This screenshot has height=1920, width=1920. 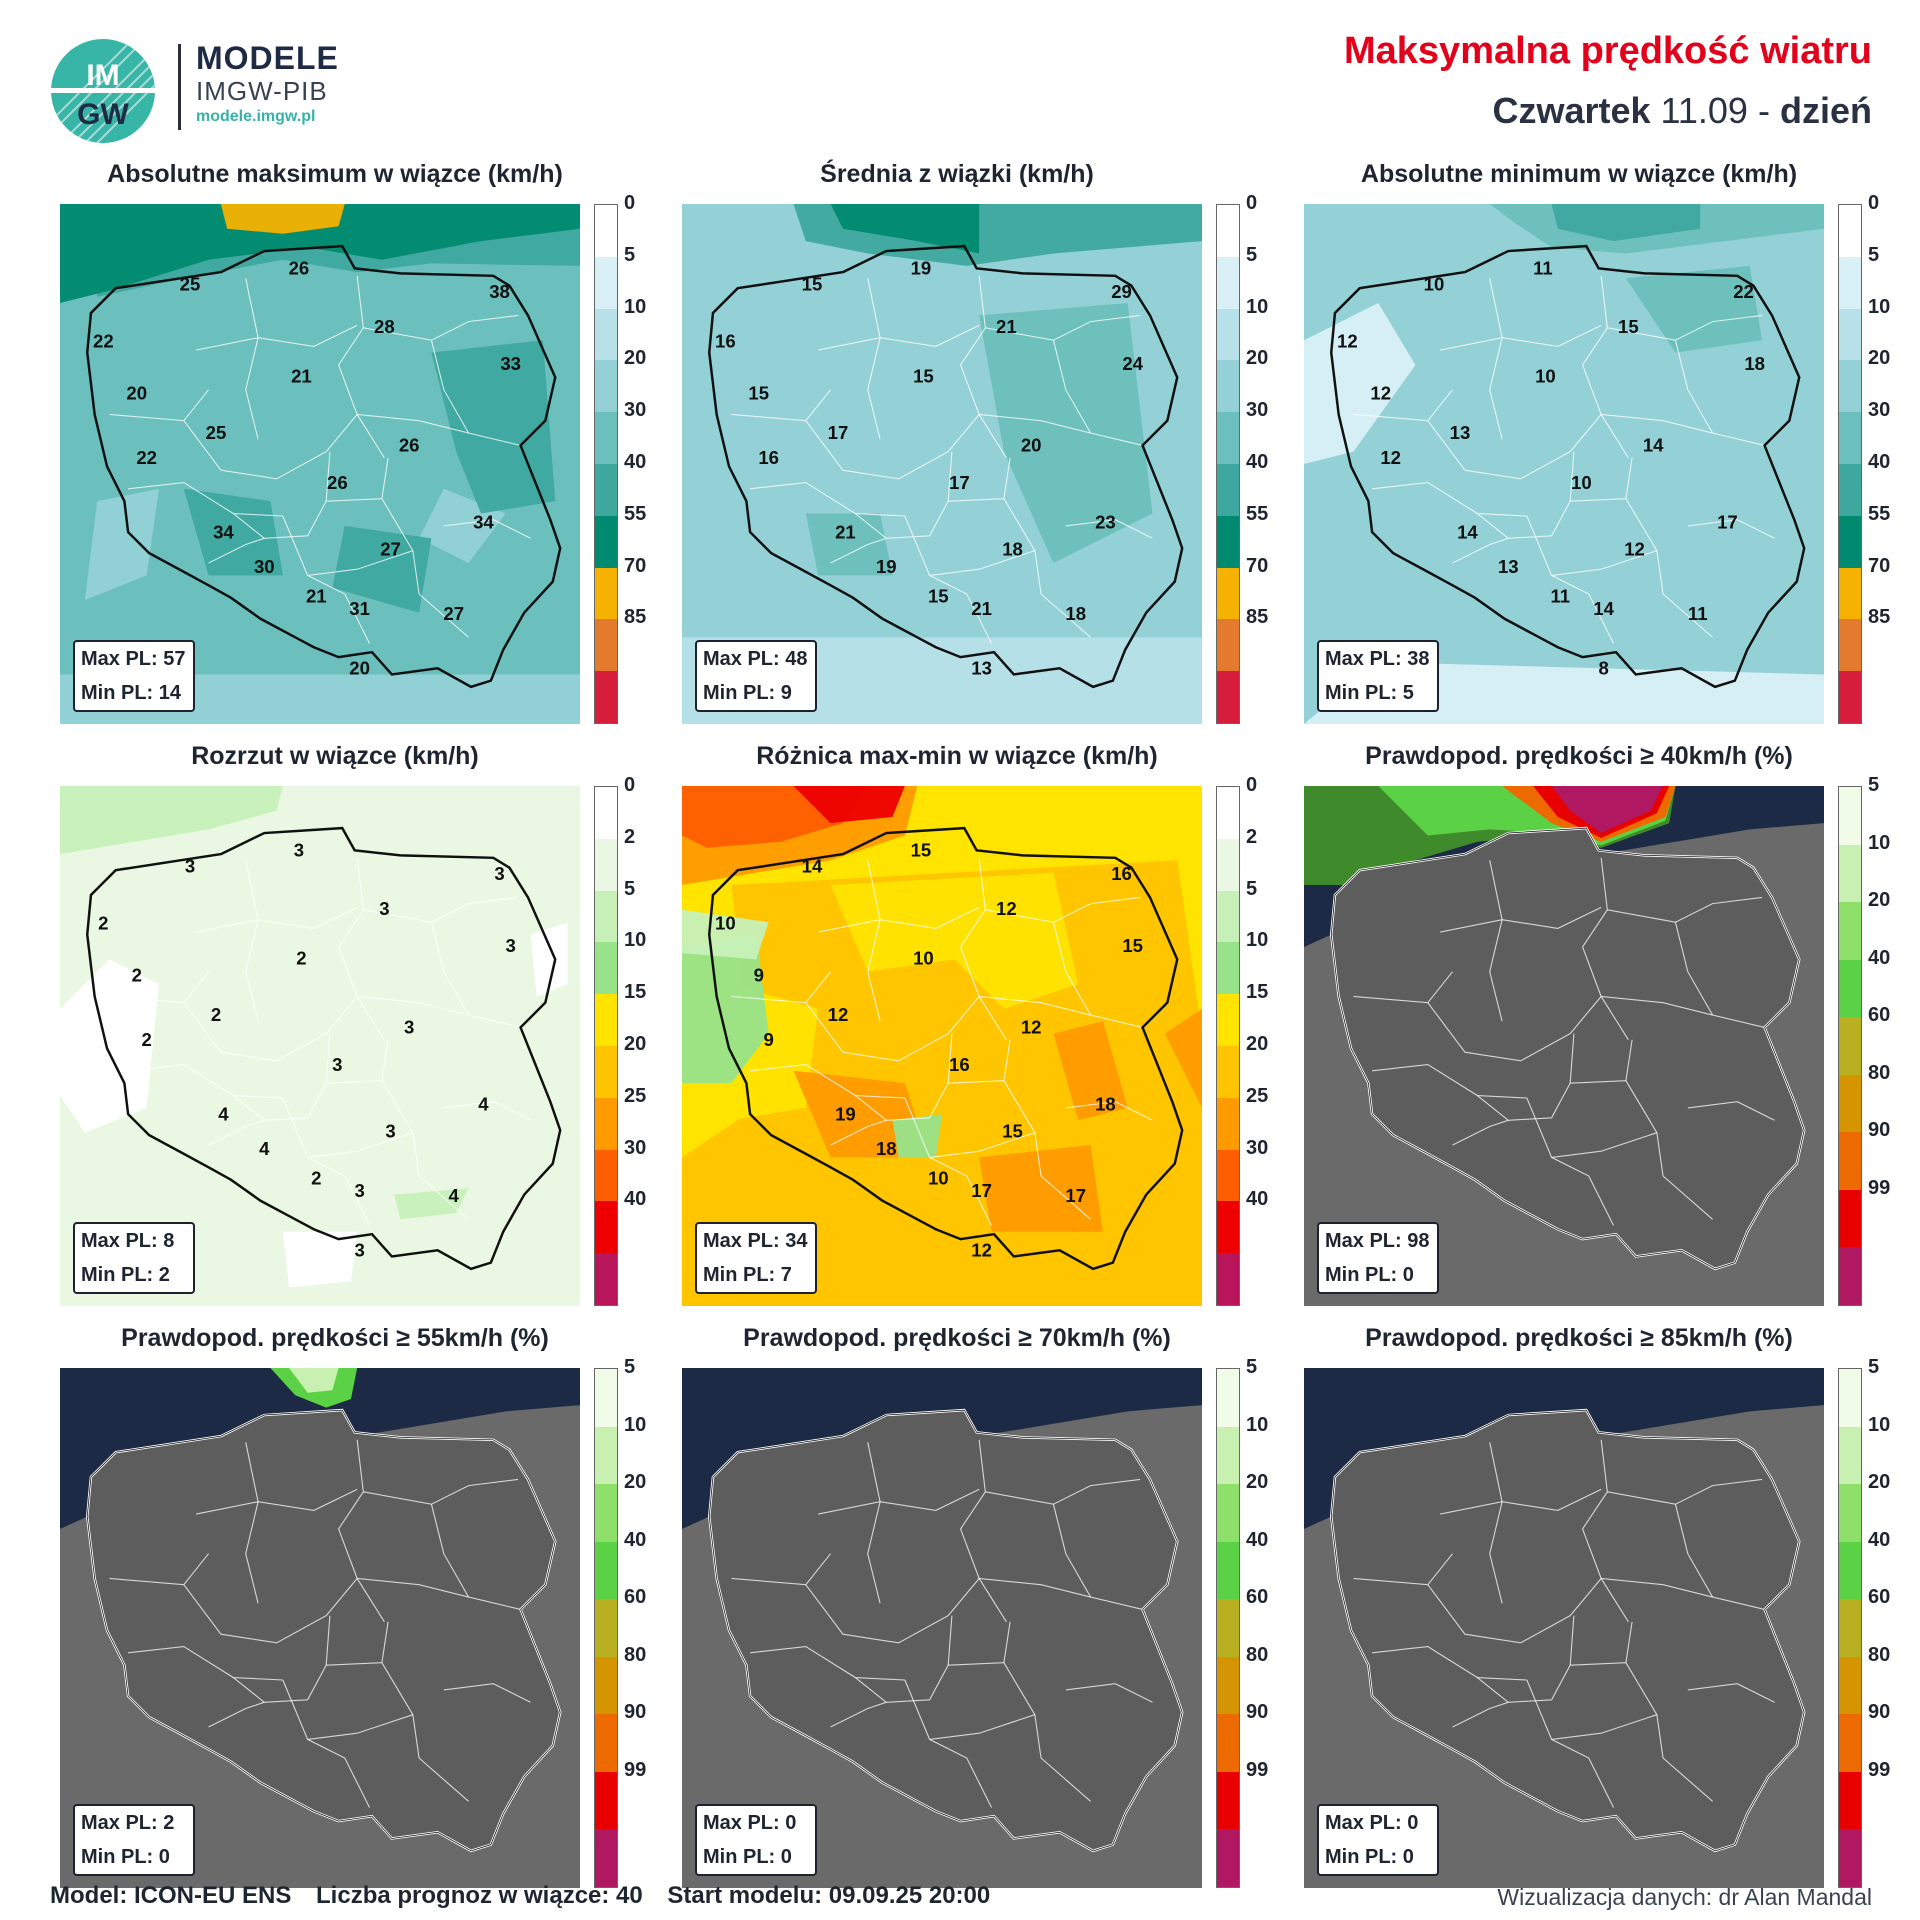 What do you see at coordinates (635, 1095) in the screenshot?
I see `scale-tick-label: 25` at bounding box center [635, 1095].